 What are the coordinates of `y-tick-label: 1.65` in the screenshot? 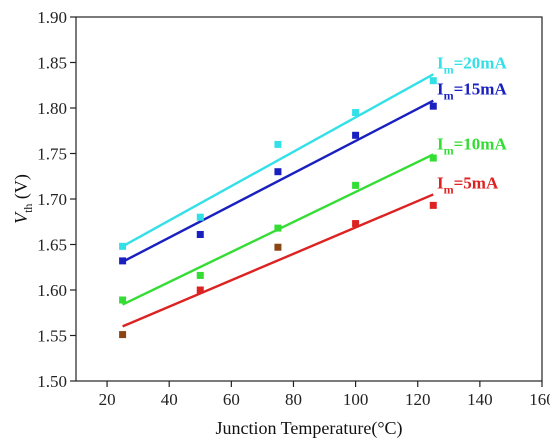 It's located at (52, 245).